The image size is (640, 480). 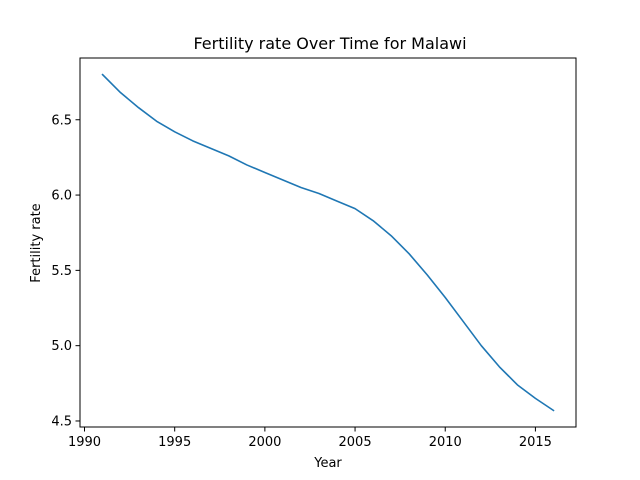 What do you see at coordinates (61, 196) in the screenshot?
I see `y-tick-label-6: 6.0` at bounding box center [61, 196].